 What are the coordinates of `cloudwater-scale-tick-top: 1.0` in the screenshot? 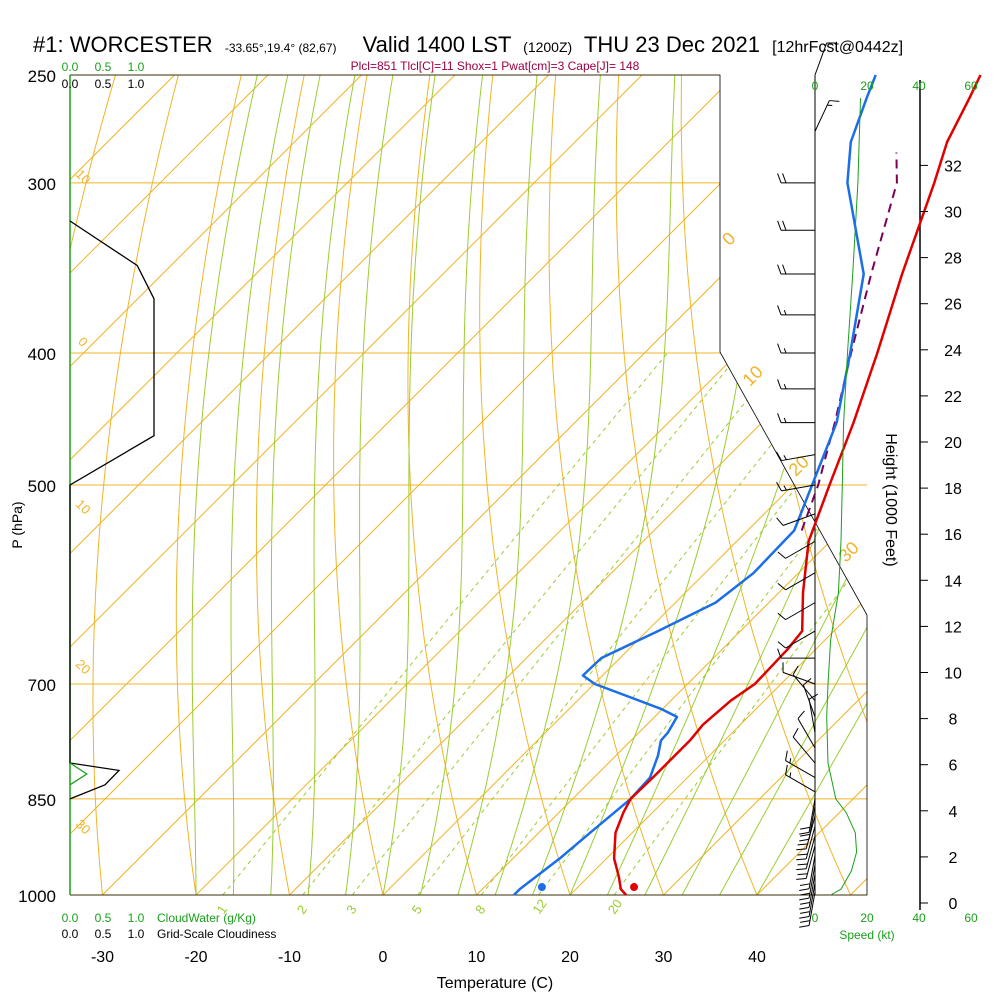 It's located at (136, 67).